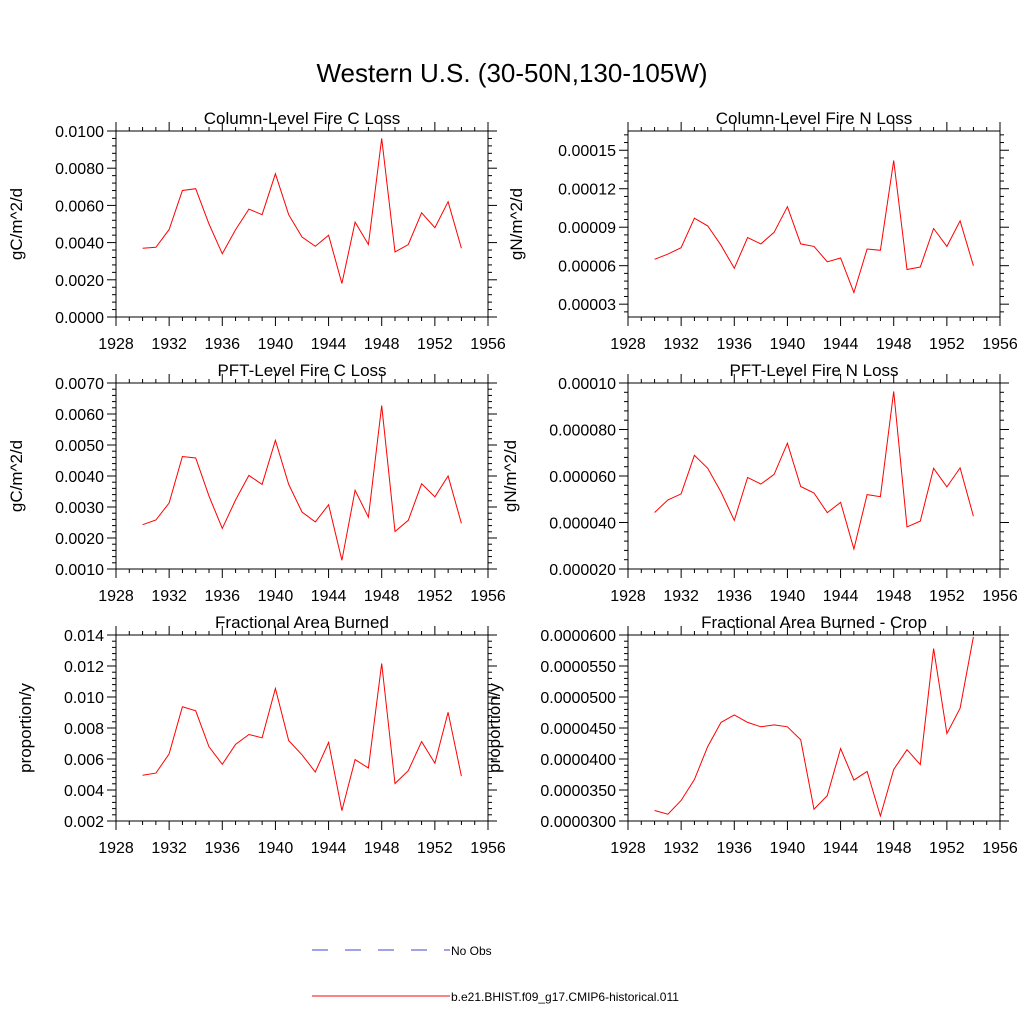 The image size is (1024, 1024). I want to click on panel-title: Column-Level Fire N Loss, so click(814, 118).